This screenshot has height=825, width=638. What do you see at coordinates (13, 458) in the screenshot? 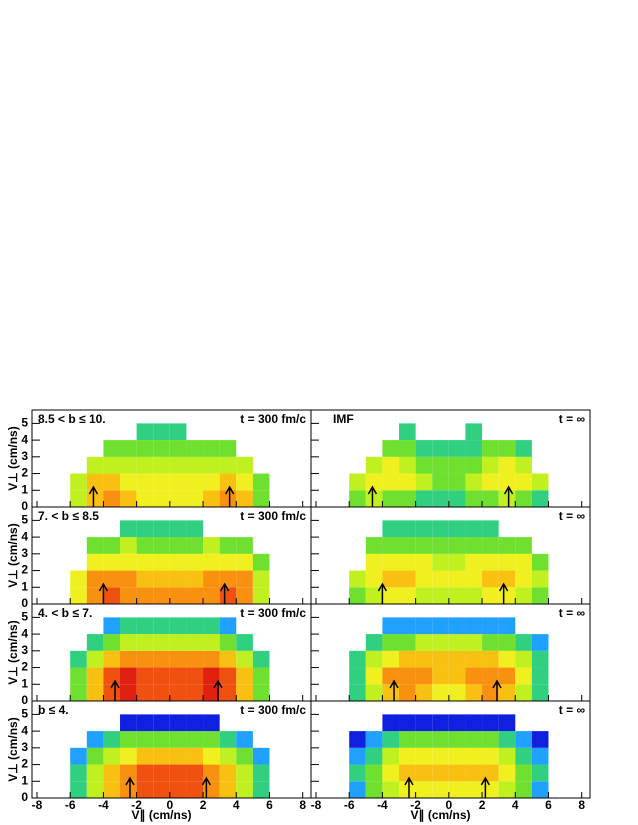
I see `y-axis-label: V⊥ (cm/ns)` at bounding box center [13, 458].